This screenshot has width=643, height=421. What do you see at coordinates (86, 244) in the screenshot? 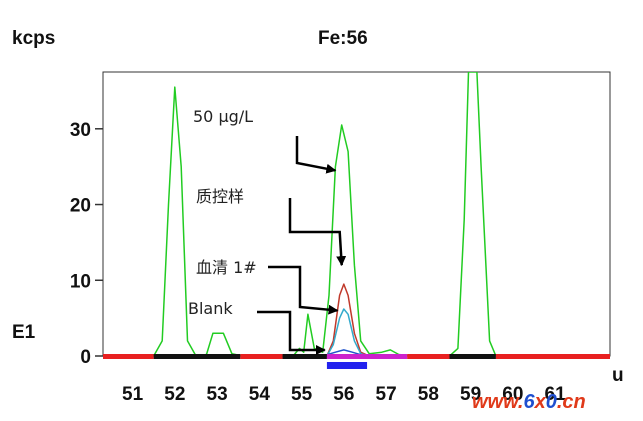
I see `y-axis-ticks: 0 10 20 30` at bounding box center [86, 244].